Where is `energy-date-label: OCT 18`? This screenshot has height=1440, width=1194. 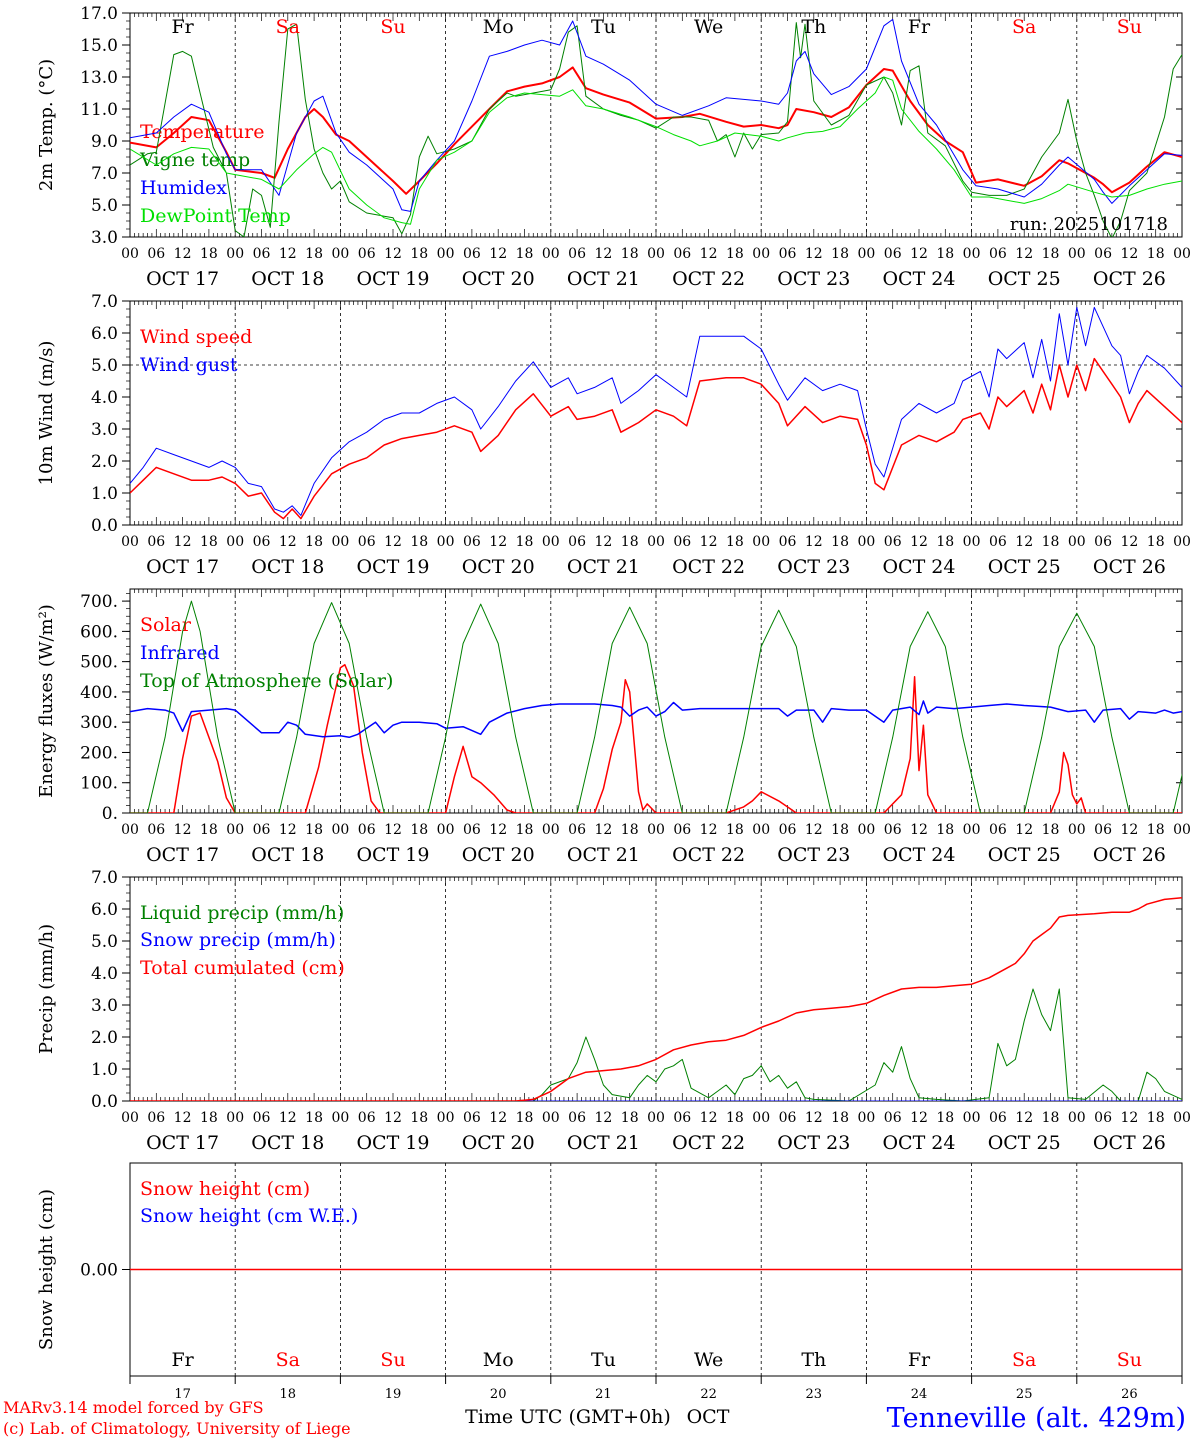 energy-date-label: OCT 18 is located at coordinates (287, 855).